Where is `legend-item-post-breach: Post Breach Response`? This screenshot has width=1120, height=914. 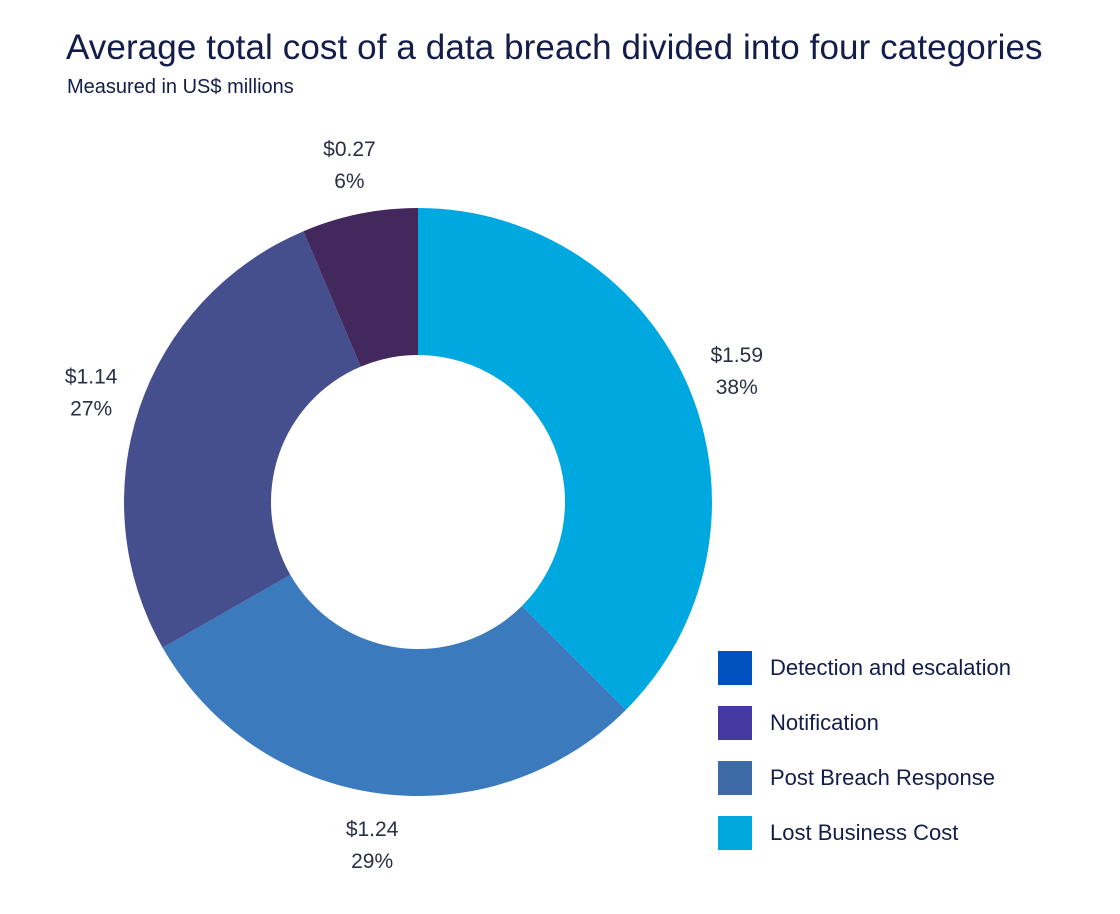 legend-item-post-breach: Post Breach Response is located at coordinates (864, 777).